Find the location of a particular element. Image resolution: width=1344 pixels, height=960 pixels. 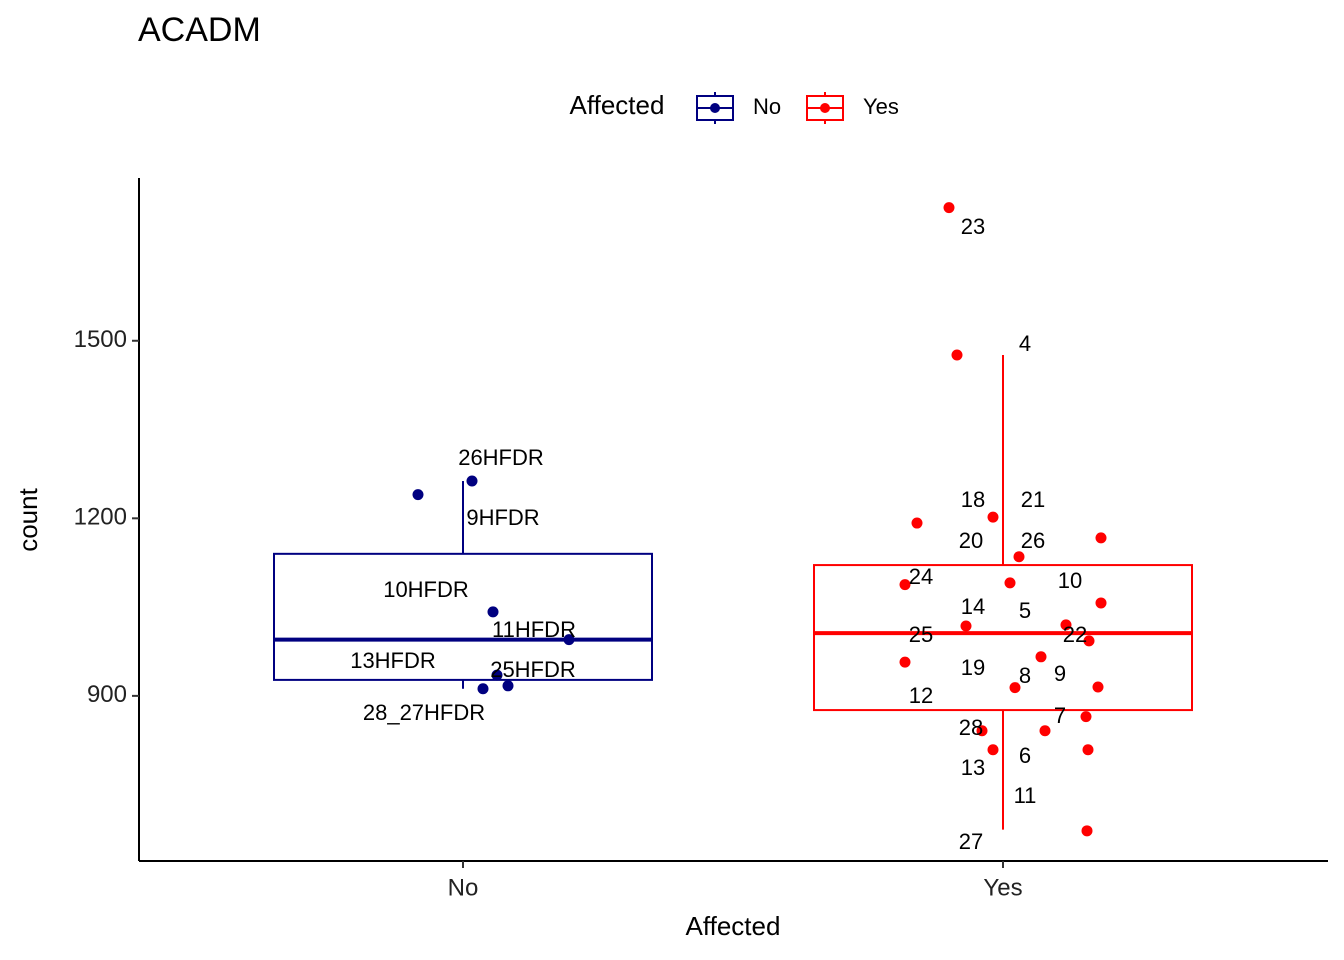

point-label: 7 is located at coordinates (1060, 715).